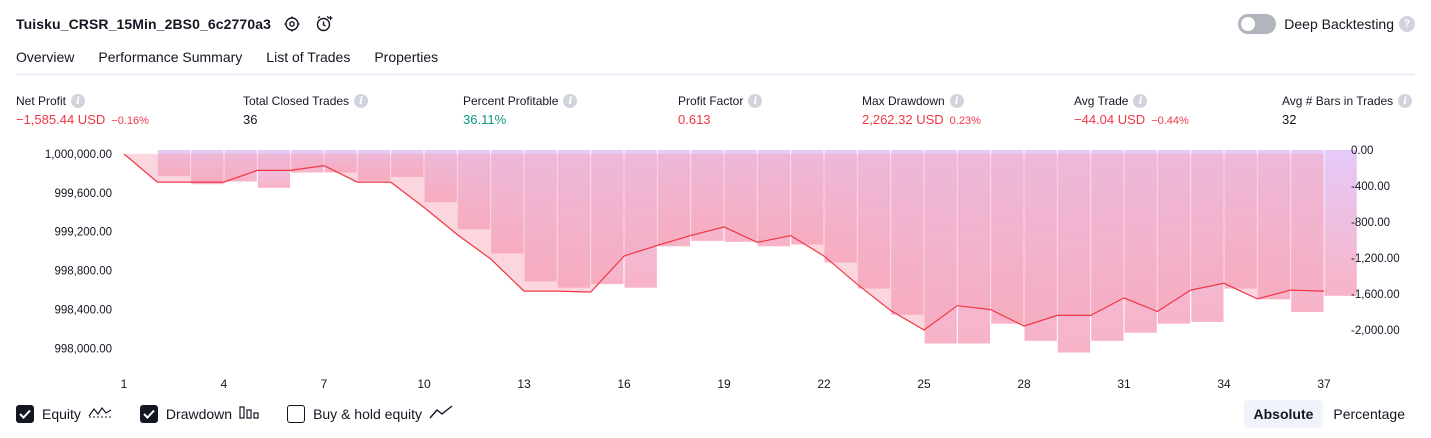  Describe the element at coordinates (170, 57) in the screenshot. I see `tab-performance-summary: Performance Summary` at that location.